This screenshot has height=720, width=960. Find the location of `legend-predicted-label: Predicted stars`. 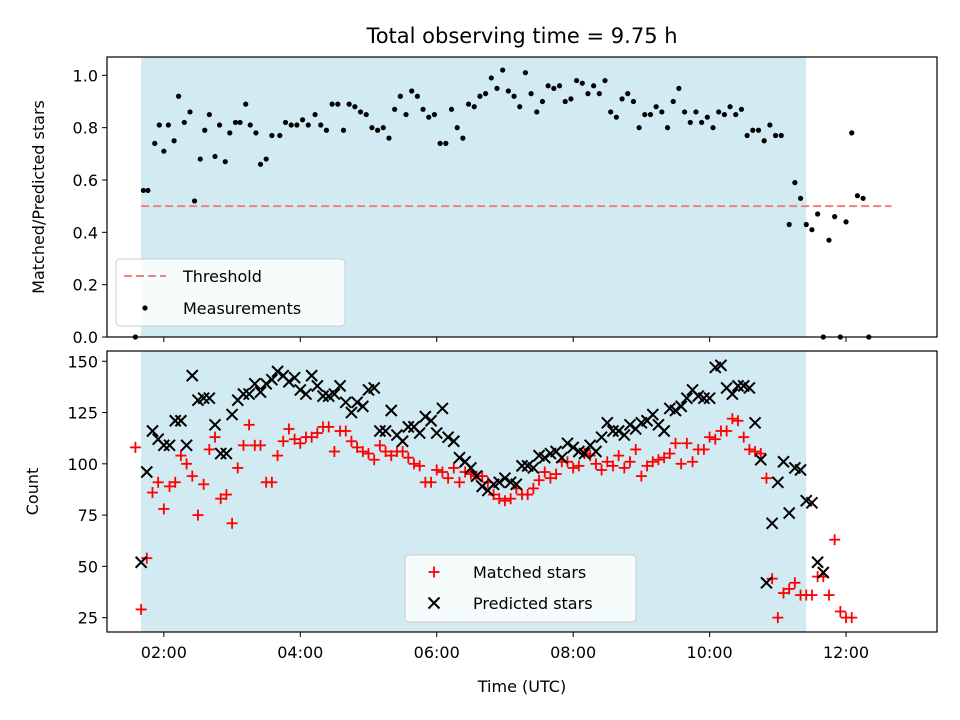

legend-predicted-label: Predicted stars is located at coordinates (533, 603).